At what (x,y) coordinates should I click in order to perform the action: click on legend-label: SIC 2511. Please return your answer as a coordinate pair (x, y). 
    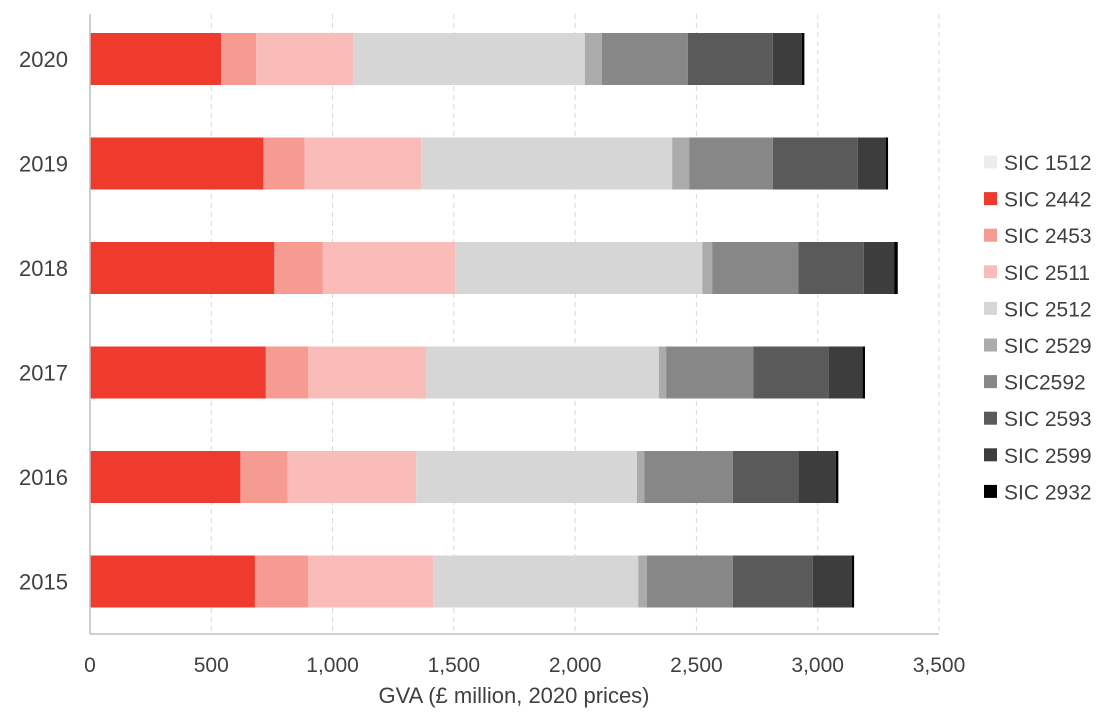
    Looking at the image, I should click on (1047, 273).